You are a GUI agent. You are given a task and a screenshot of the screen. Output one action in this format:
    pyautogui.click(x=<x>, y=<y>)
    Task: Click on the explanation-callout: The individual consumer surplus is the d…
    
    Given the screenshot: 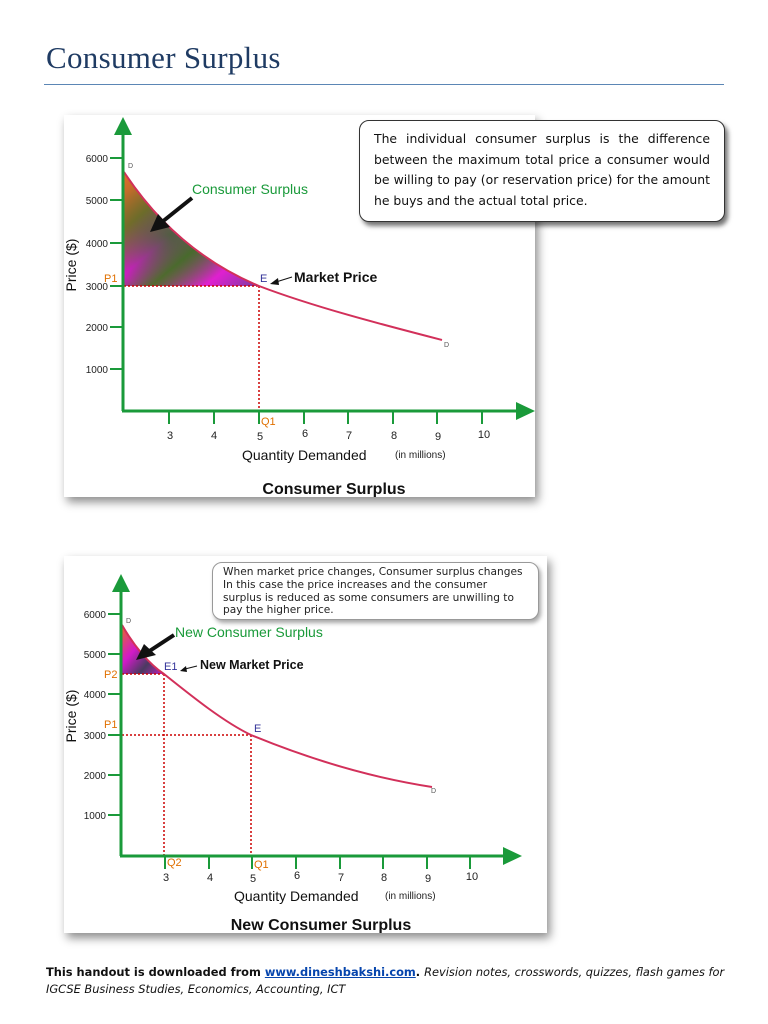 What is the action you would take?
    pyautogui.click(x=542, y=171)
    